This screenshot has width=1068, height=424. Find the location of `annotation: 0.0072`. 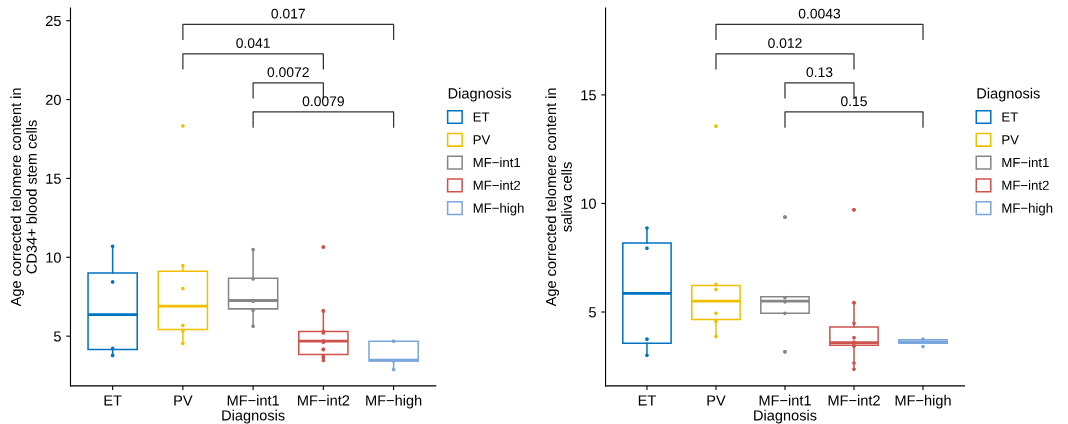

annotation: 0.0072 is located at coordinates (288, 72).